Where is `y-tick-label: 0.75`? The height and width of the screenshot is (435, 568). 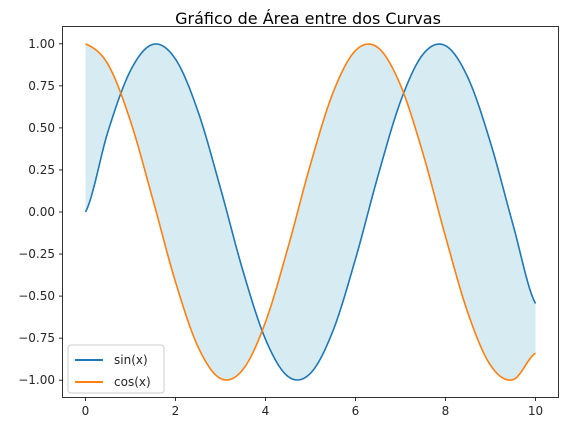
y-tick-label: 0.75 is located at coordinates (41, 86).